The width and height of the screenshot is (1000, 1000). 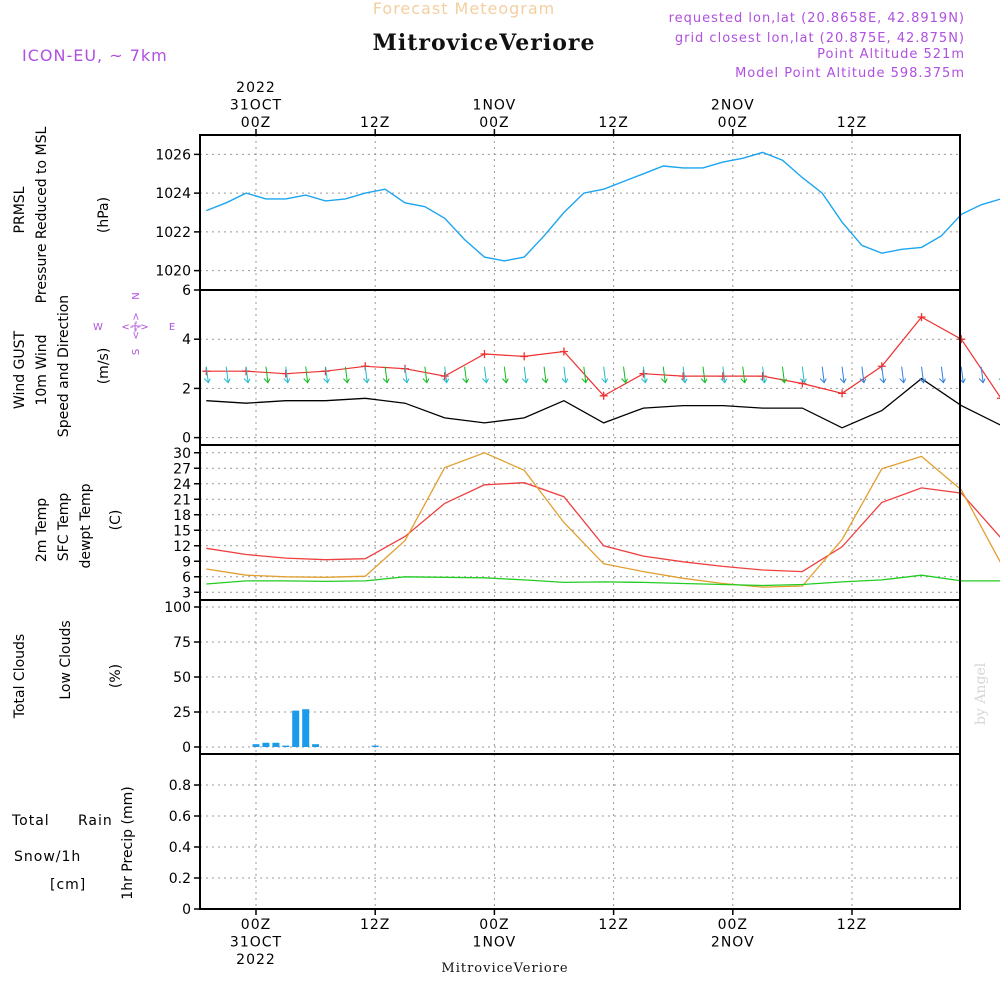 What do you see at coordinates (177, 608) in the screenshot?
I see `y-tick-label: 100` at bounding box center [177, 608].